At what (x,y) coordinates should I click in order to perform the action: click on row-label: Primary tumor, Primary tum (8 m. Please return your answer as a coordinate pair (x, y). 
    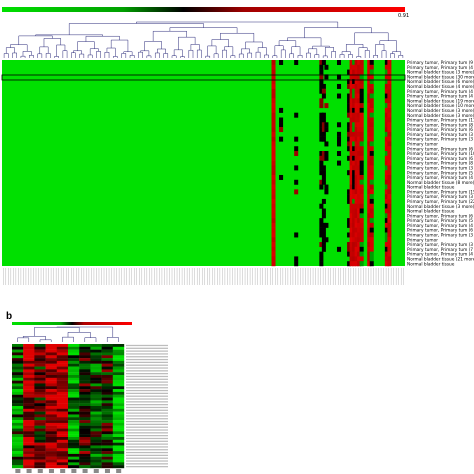
    Looking at the image, I should click on (440, 164).